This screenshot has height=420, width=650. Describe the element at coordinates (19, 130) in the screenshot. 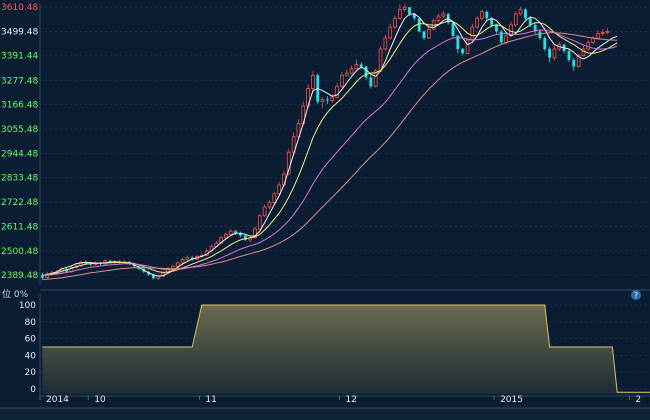

I see `price-tick-label: 3055.48` at that location.